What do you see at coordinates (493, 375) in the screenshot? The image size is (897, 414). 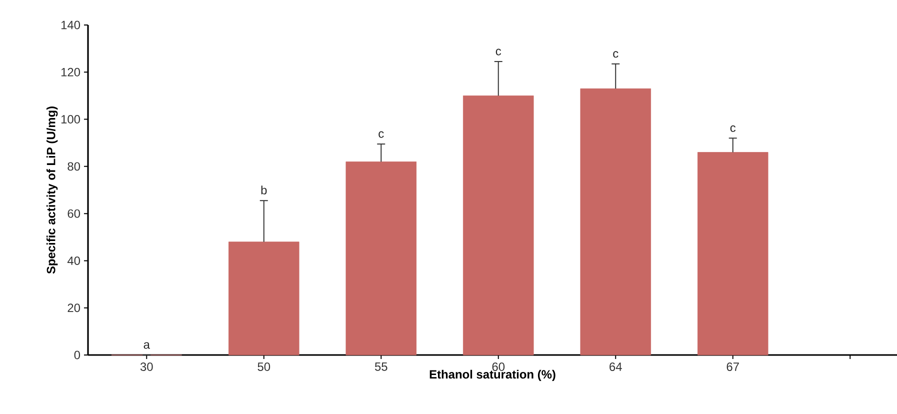 I see `x-axis-title: Ethanol saturation (%)` at bounding box center [493, 375].